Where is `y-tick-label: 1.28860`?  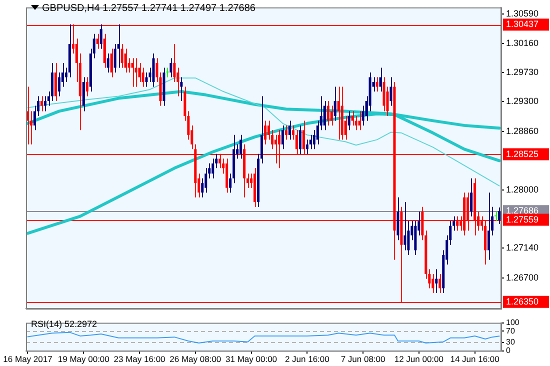 y-tick-label: 1.28860 is located at coordinates (522, 131).